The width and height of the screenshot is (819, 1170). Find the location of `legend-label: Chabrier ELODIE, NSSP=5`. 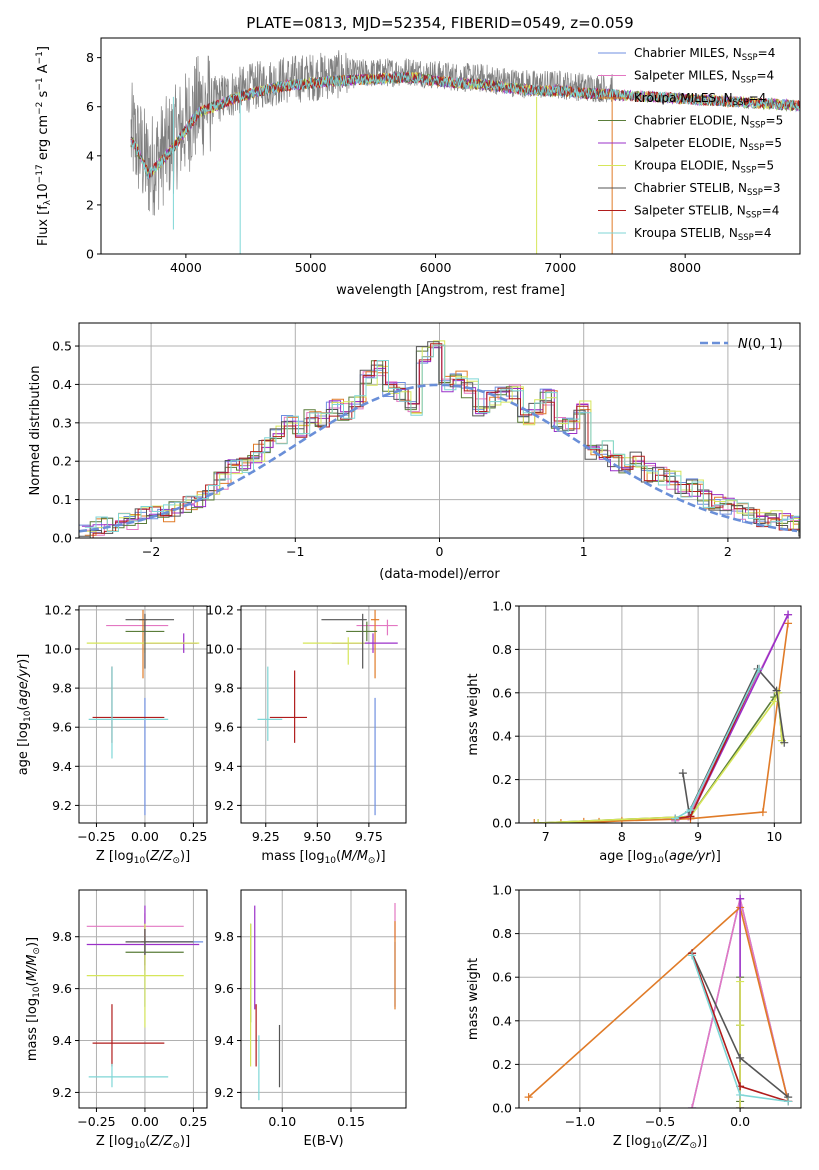

legend-label: Chabrier ELODIE, NSSP=5 is located at coordinates (708, 122).